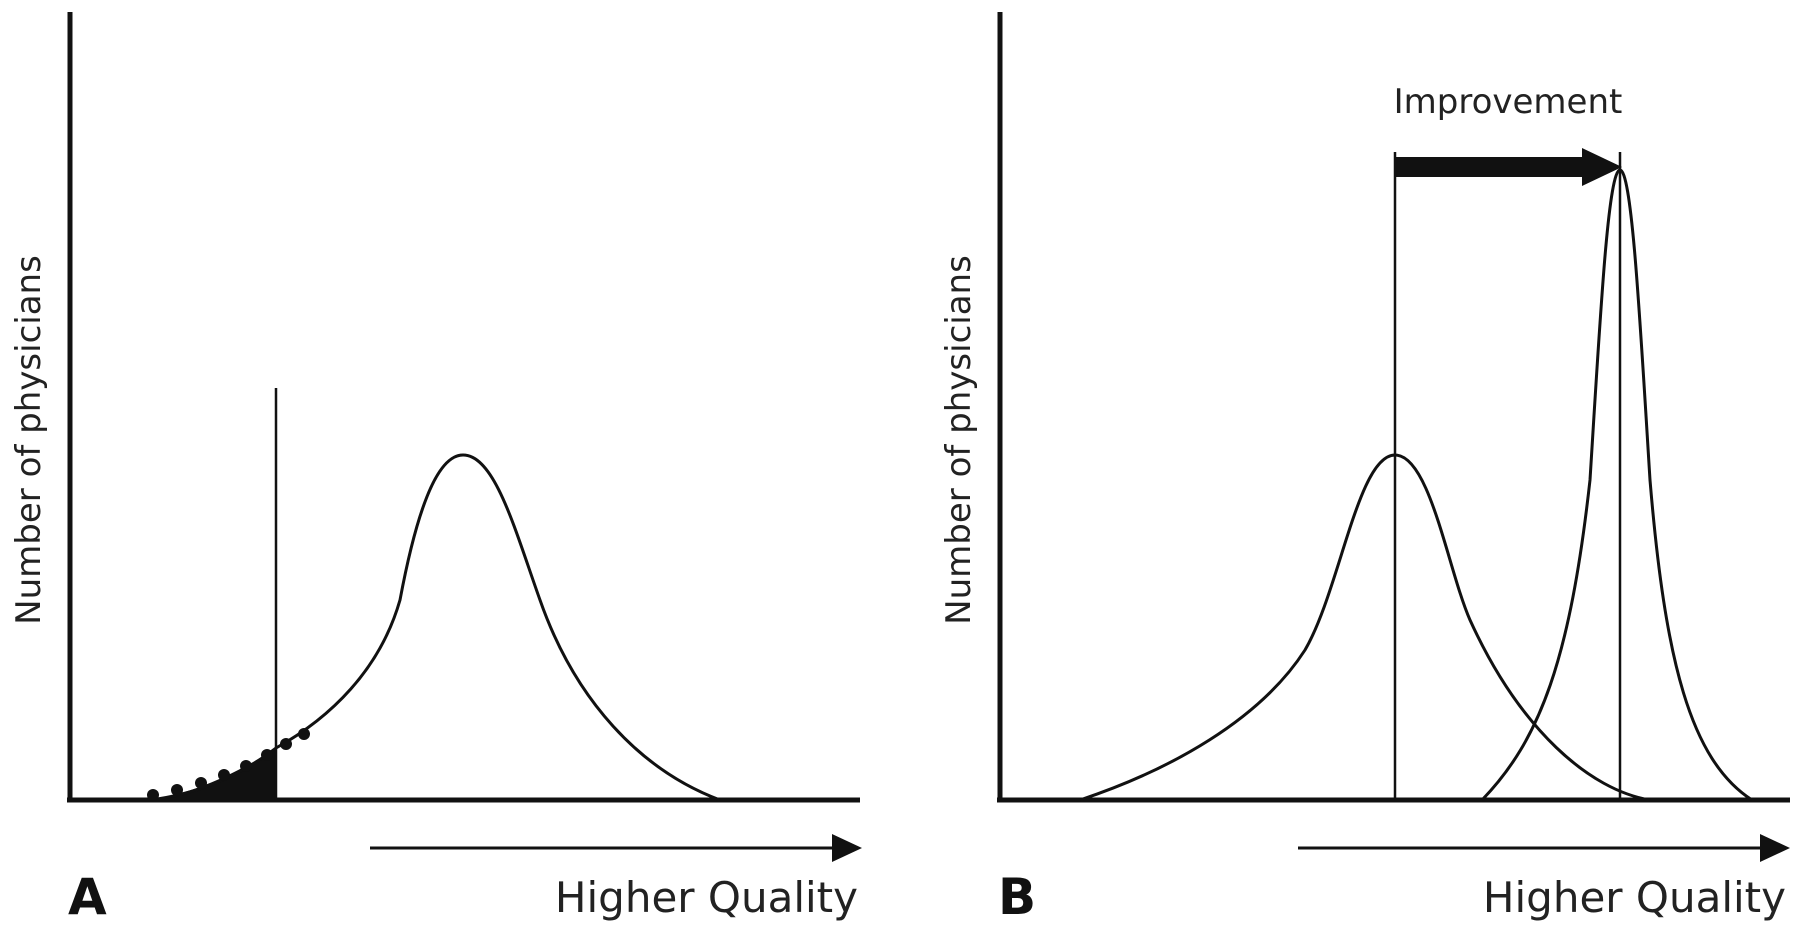  What do you see at coordinates (1492, 167) in the screenshot?
I see `panel-b-improvement-arrow-shaft` at bounding box center [1492, 167].